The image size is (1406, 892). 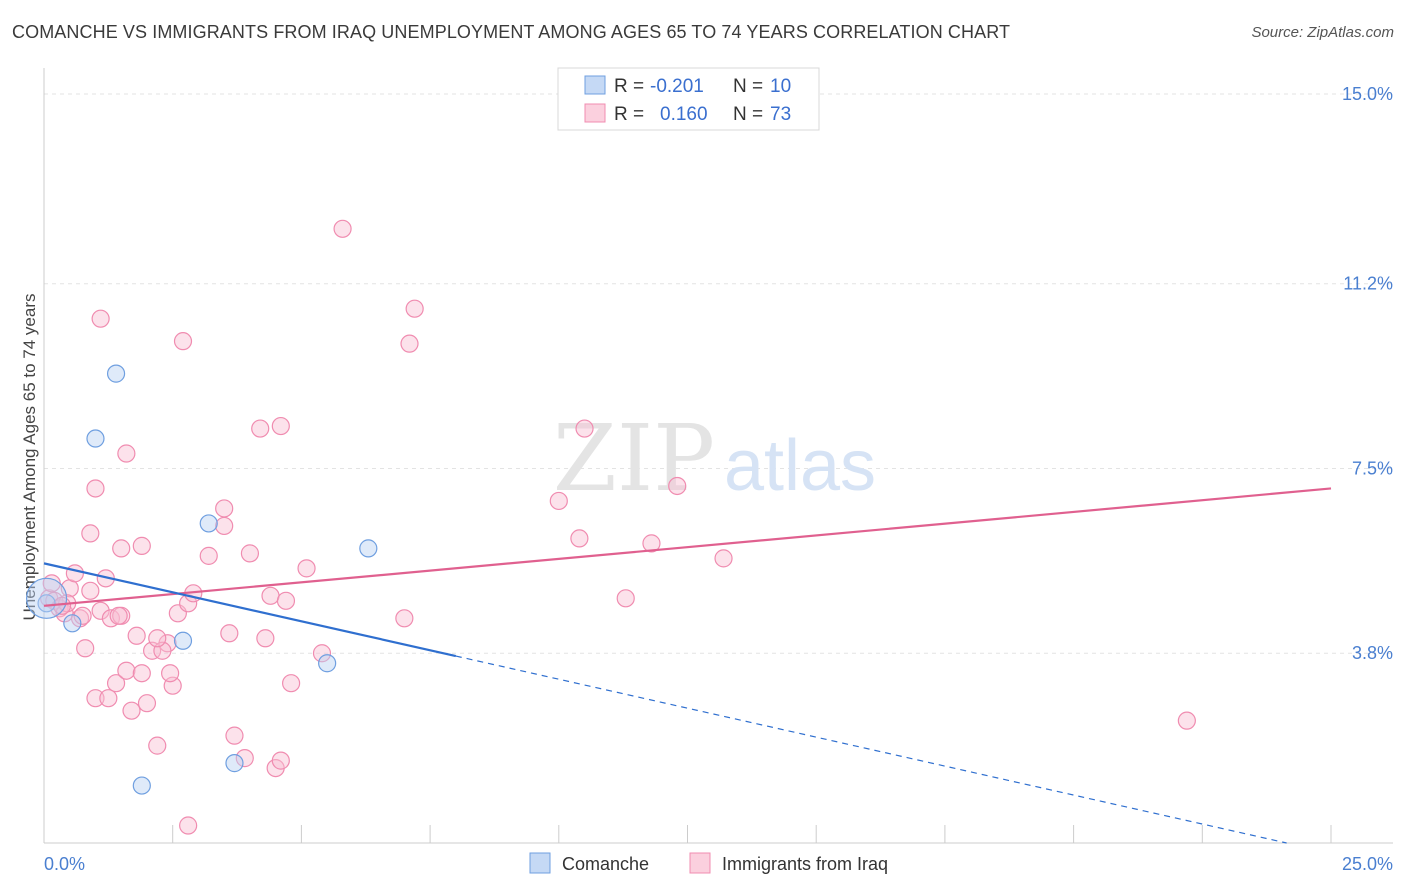 I want to click on legend-r-value-comanche: -0.201, so click(x=677, y=86).